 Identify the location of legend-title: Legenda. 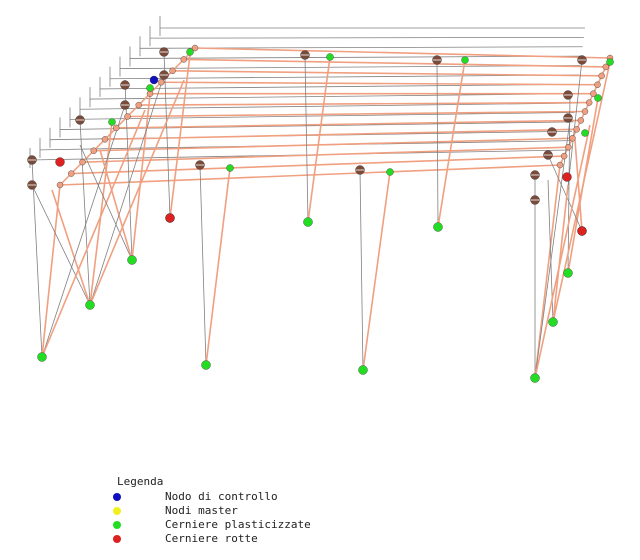
(140, 481).